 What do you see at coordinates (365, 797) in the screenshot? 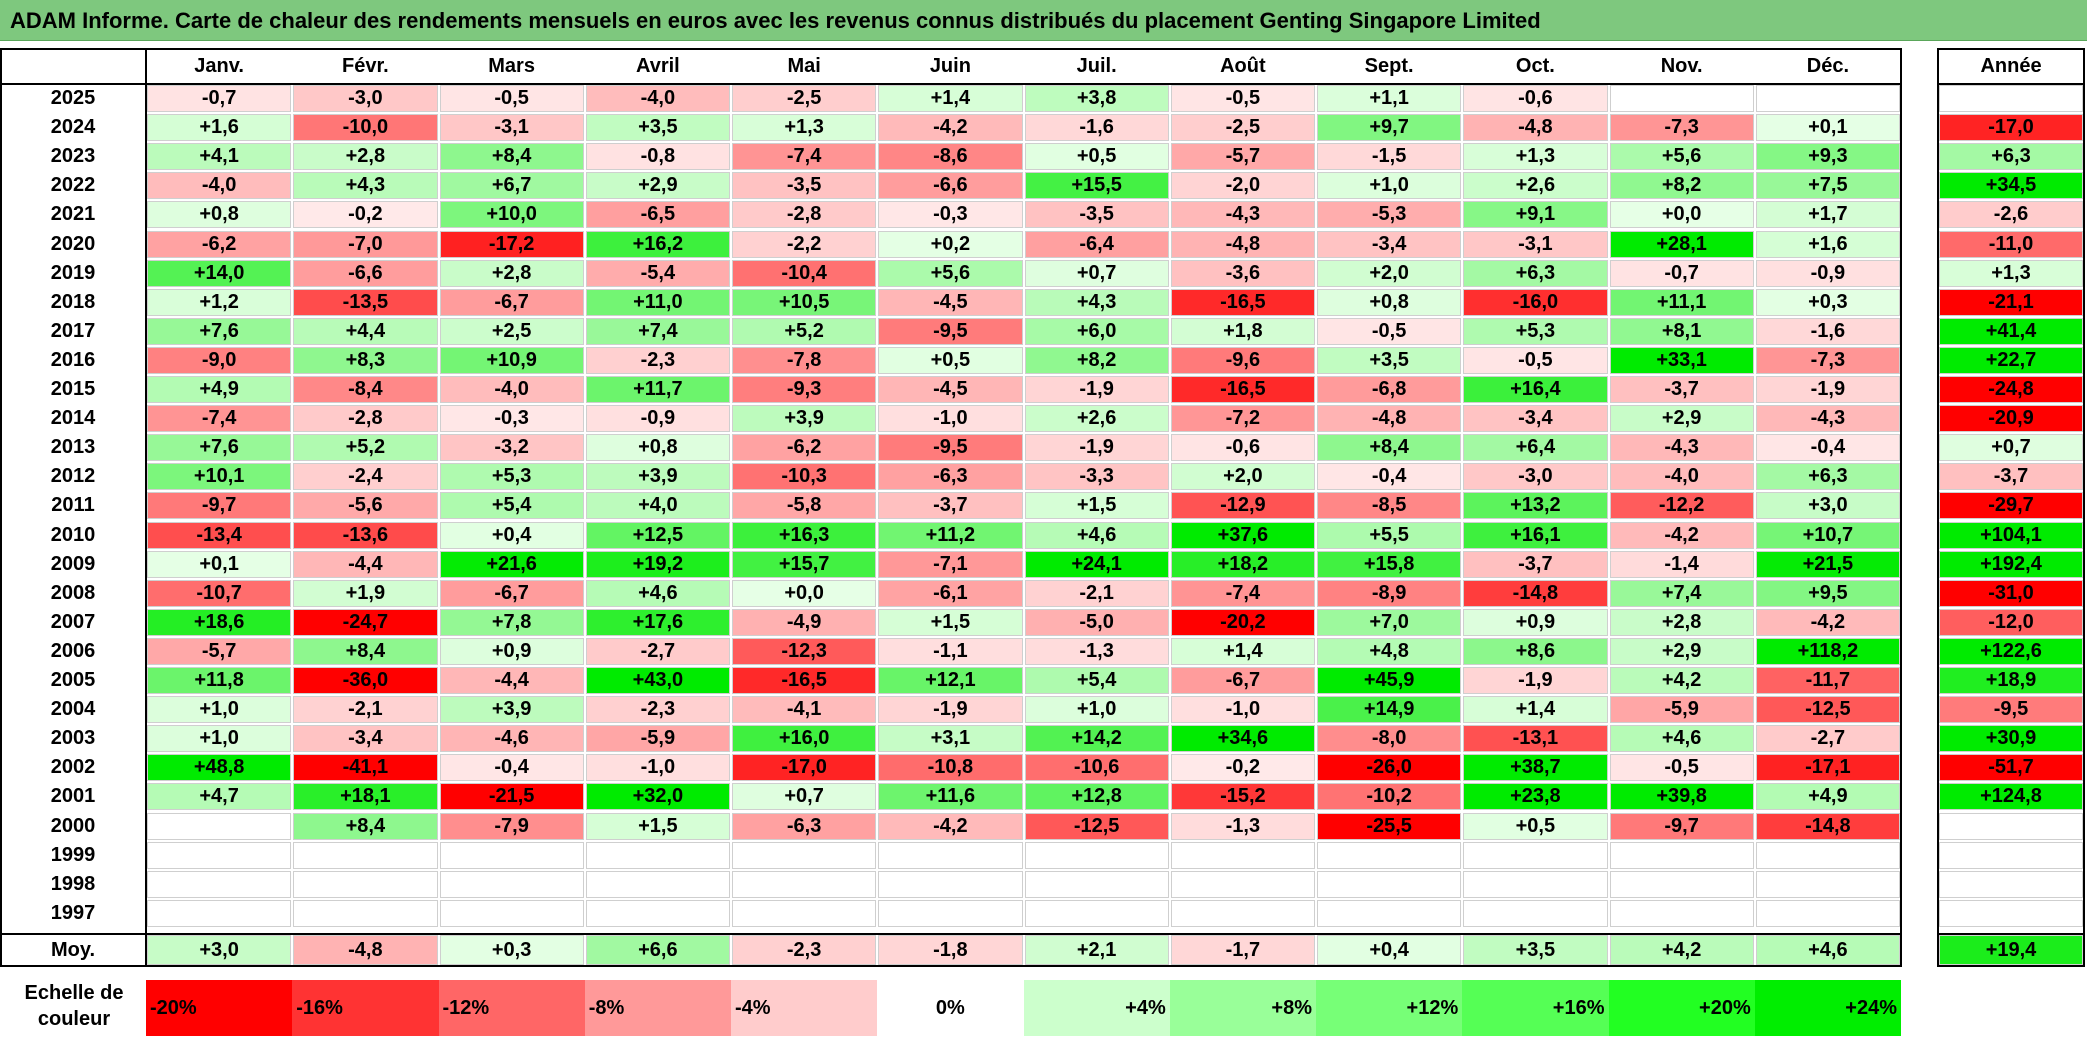
I see `heatmap-cell: +18,1` at bounding box center [365, 797].